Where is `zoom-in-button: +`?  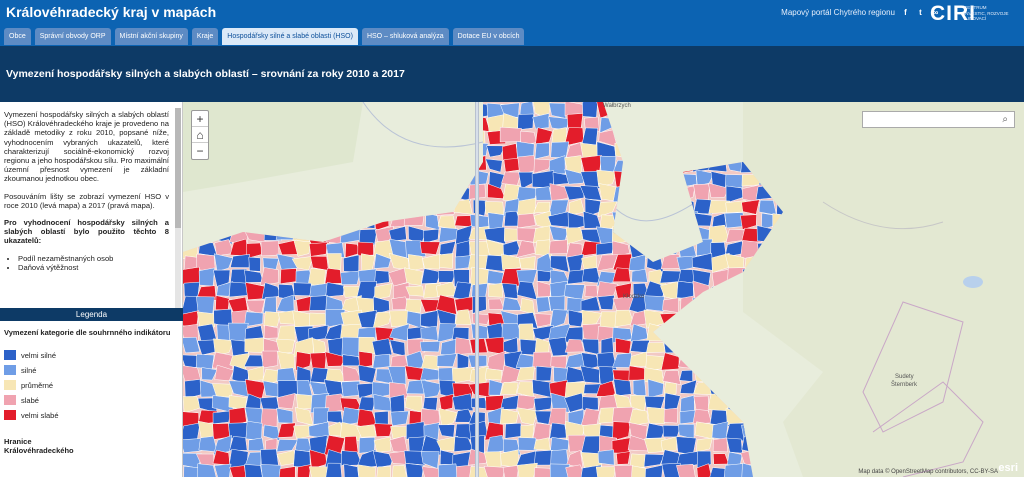
zoom-in-button: + is located at coordinates (200, 119).